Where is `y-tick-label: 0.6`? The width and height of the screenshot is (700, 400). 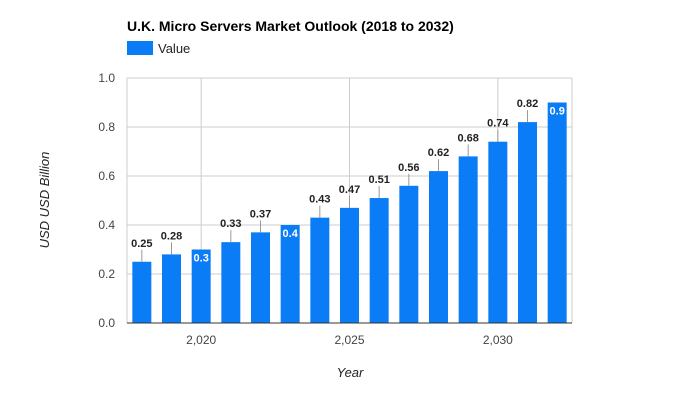
y-tick-label: 0.6 is located at coordinates (106, 176).